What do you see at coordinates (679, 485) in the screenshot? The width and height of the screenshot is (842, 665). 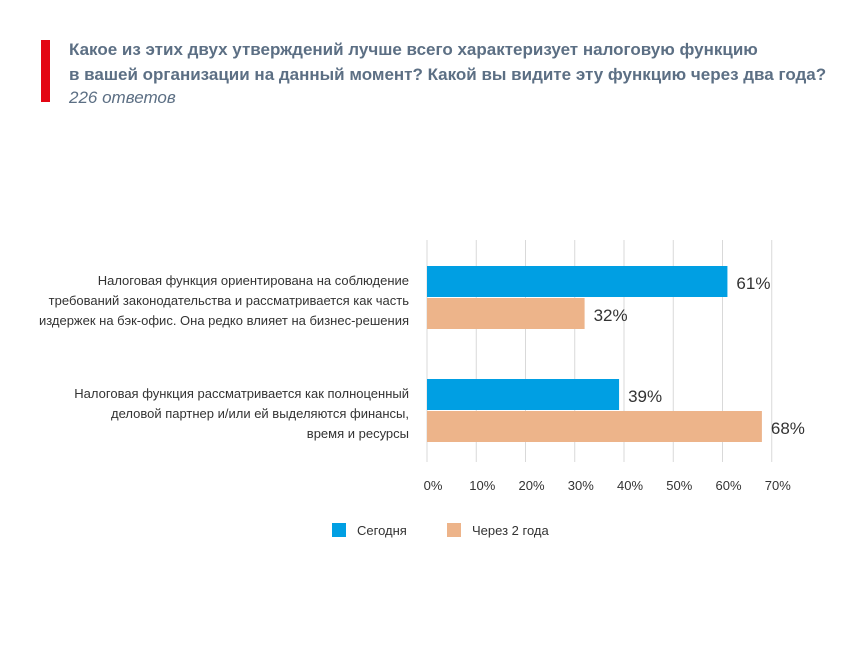 I see `x-tick-label: 50%` at bounding box center [679, 485].